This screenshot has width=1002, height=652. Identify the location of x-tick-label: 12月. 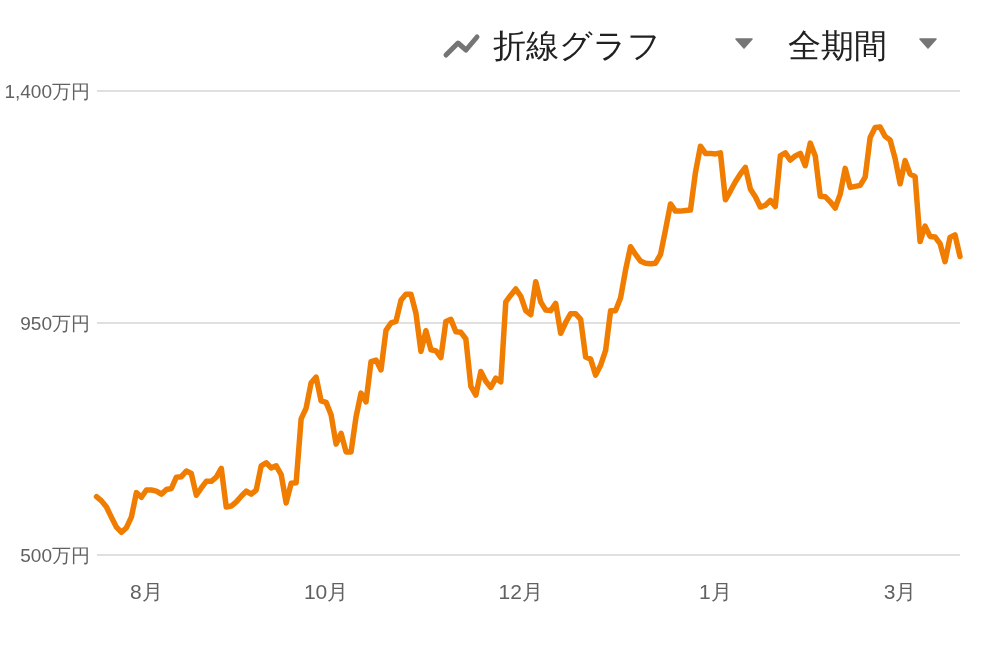
(520, 591).